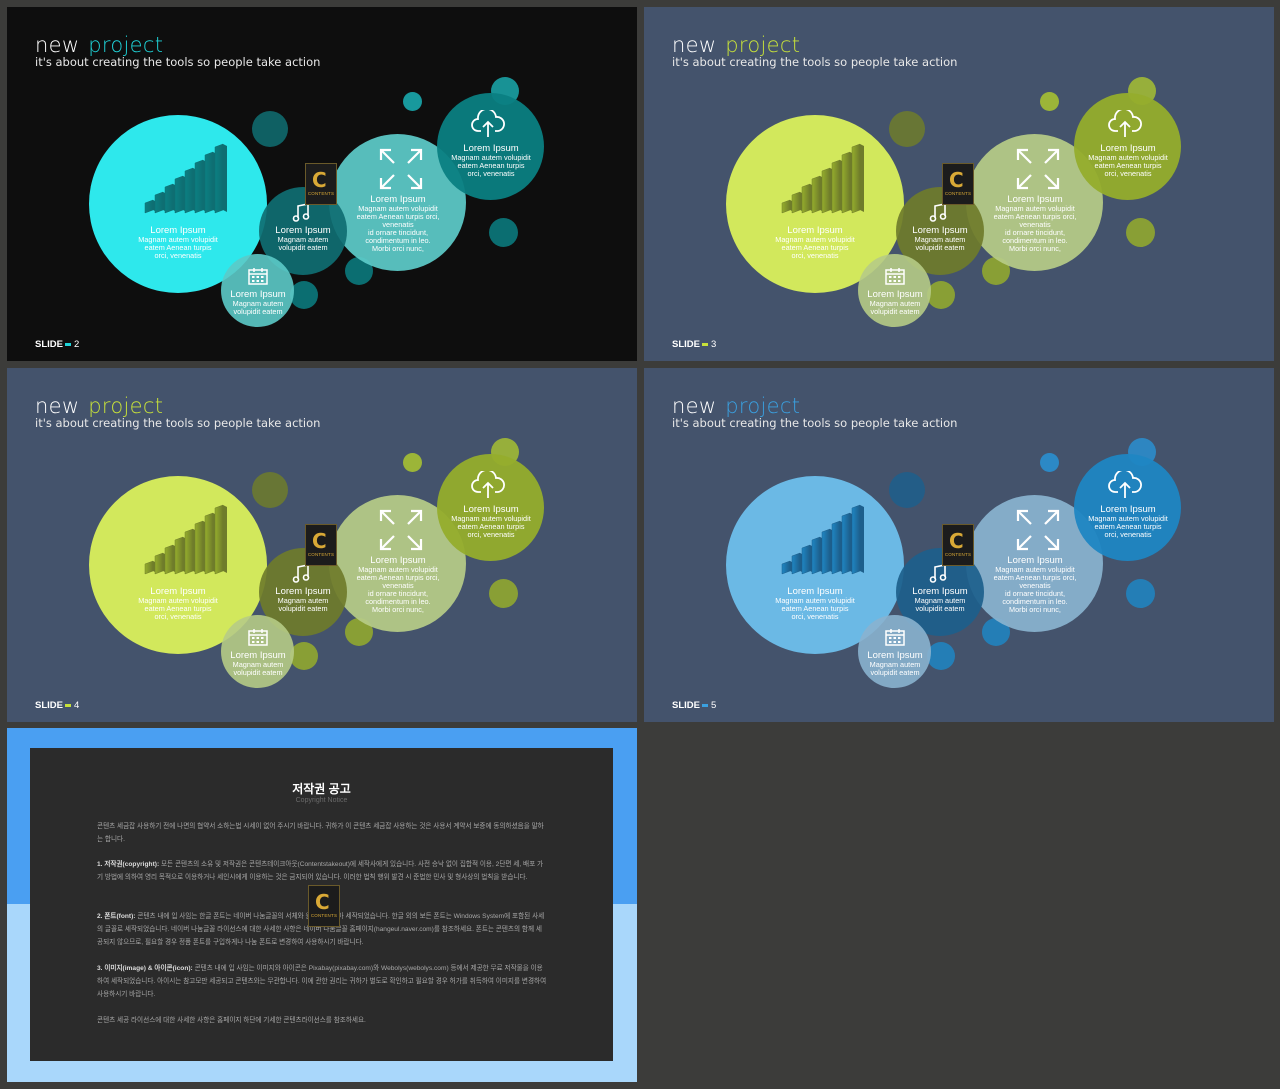 The image size is (1280, 1089). I want to click on music-circle-text: Lorem Ipsum Magnam autem volupidit eatem, so click(940, 599).